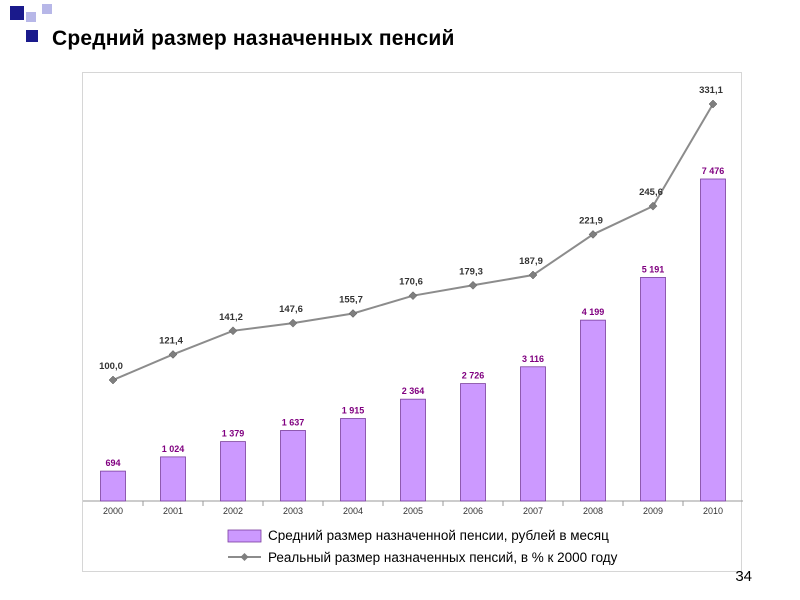  I want to click on line-point-2001, so click(173, 354).